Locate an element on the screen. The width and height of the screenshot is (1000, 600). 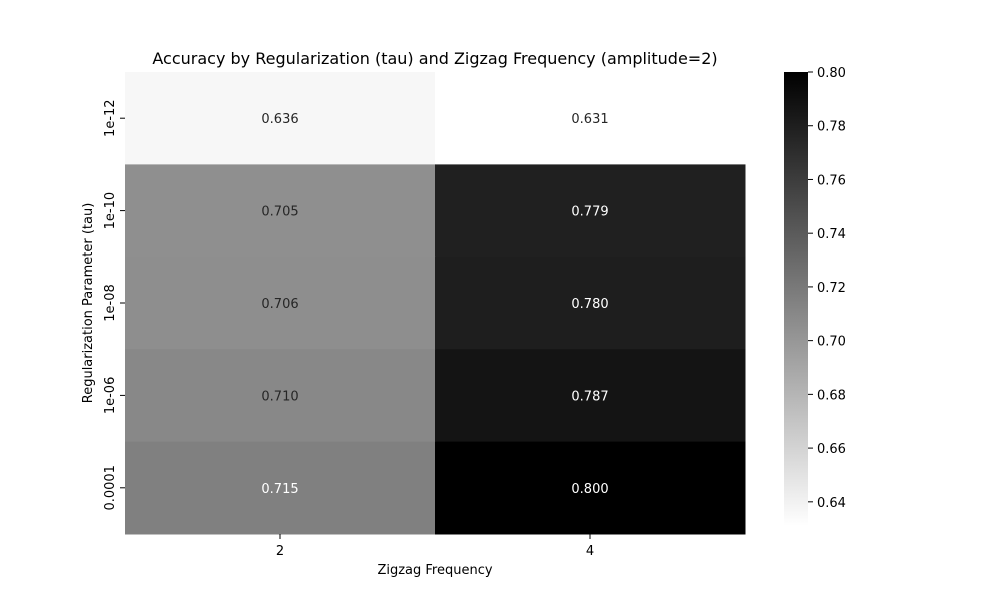
y-axis-ticks: 1e-12 1e-10 1e-08 1e-06 0.0001 is located at coordinates (114, 305).